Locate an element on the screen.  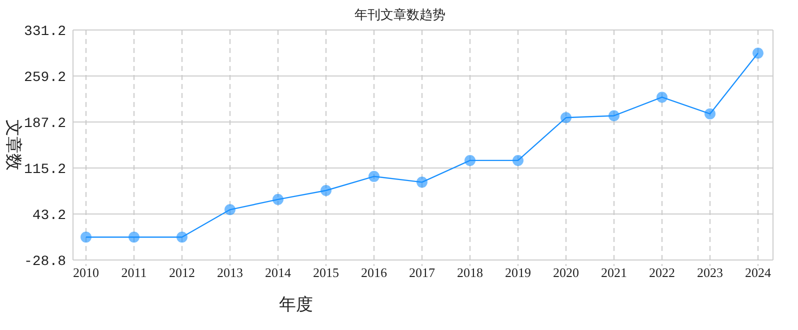
x-tick-label: 2015 is located at coordinates (326, 272).